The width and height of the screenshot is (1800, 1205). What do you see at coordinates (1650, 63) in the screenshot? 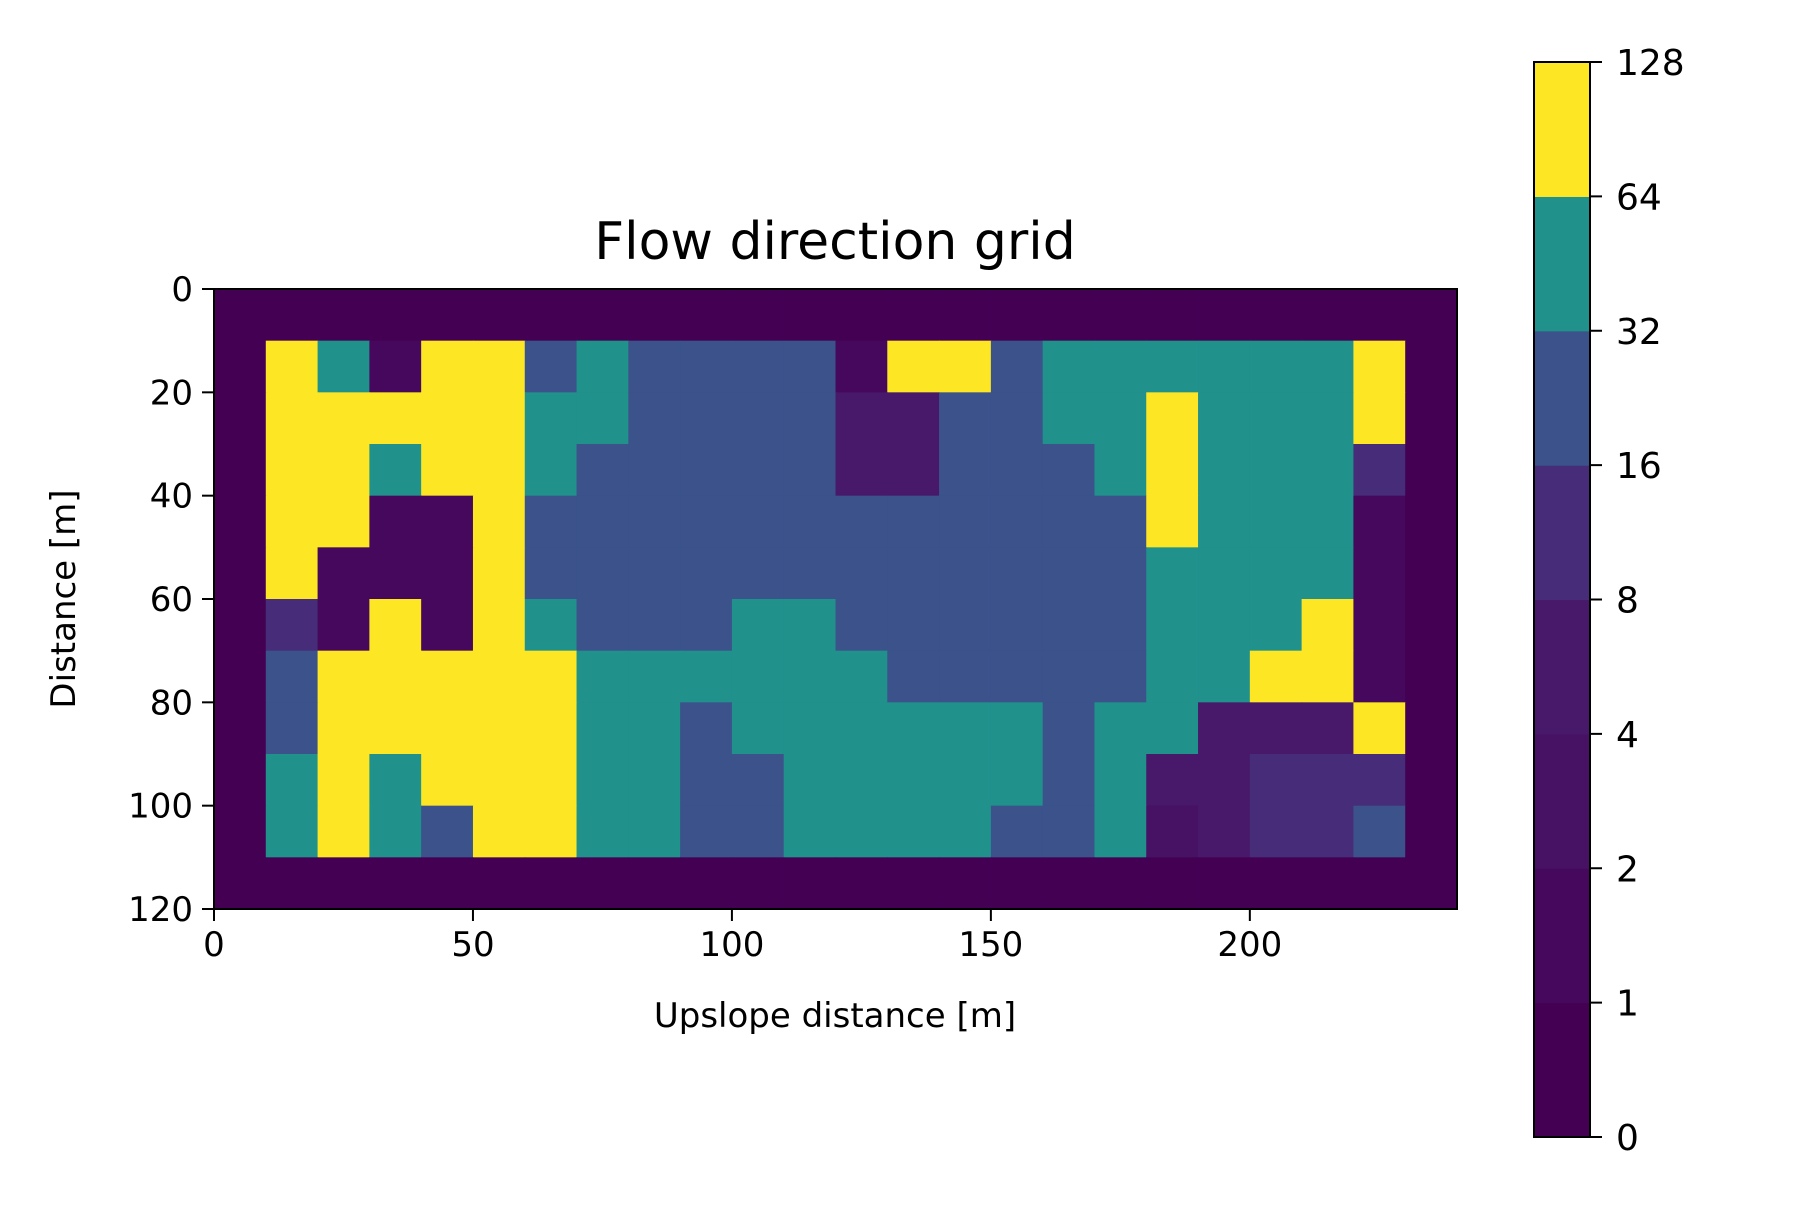
I see `colorbar-tick-label: 128` at bounding box center [1650, 63].